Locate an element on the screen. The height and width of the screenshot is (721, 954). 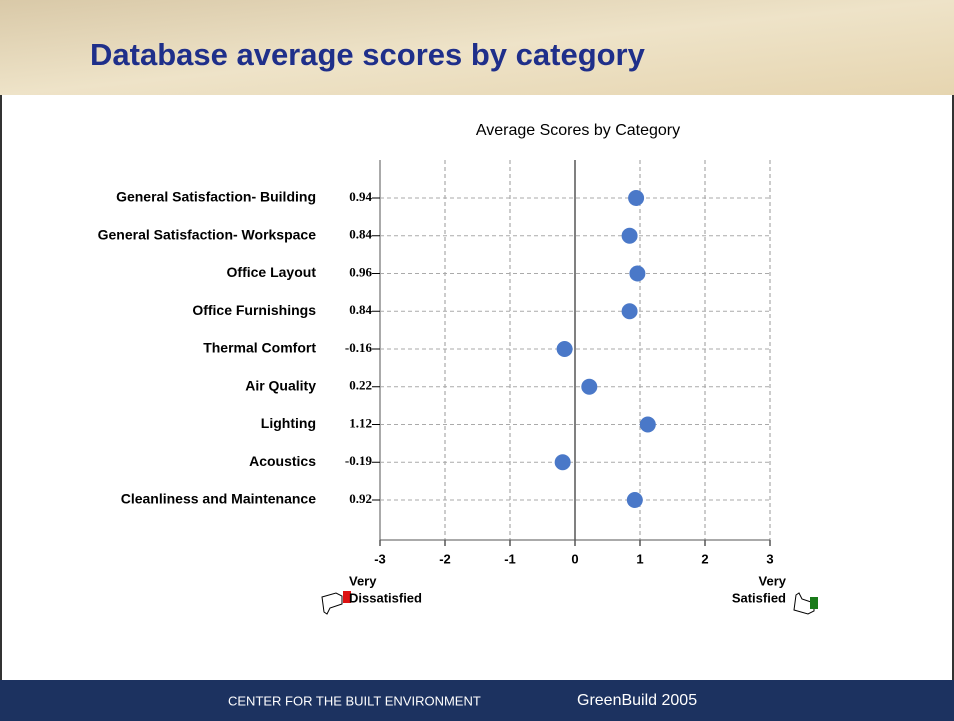
footer-band is located at coordinates (477, 700).